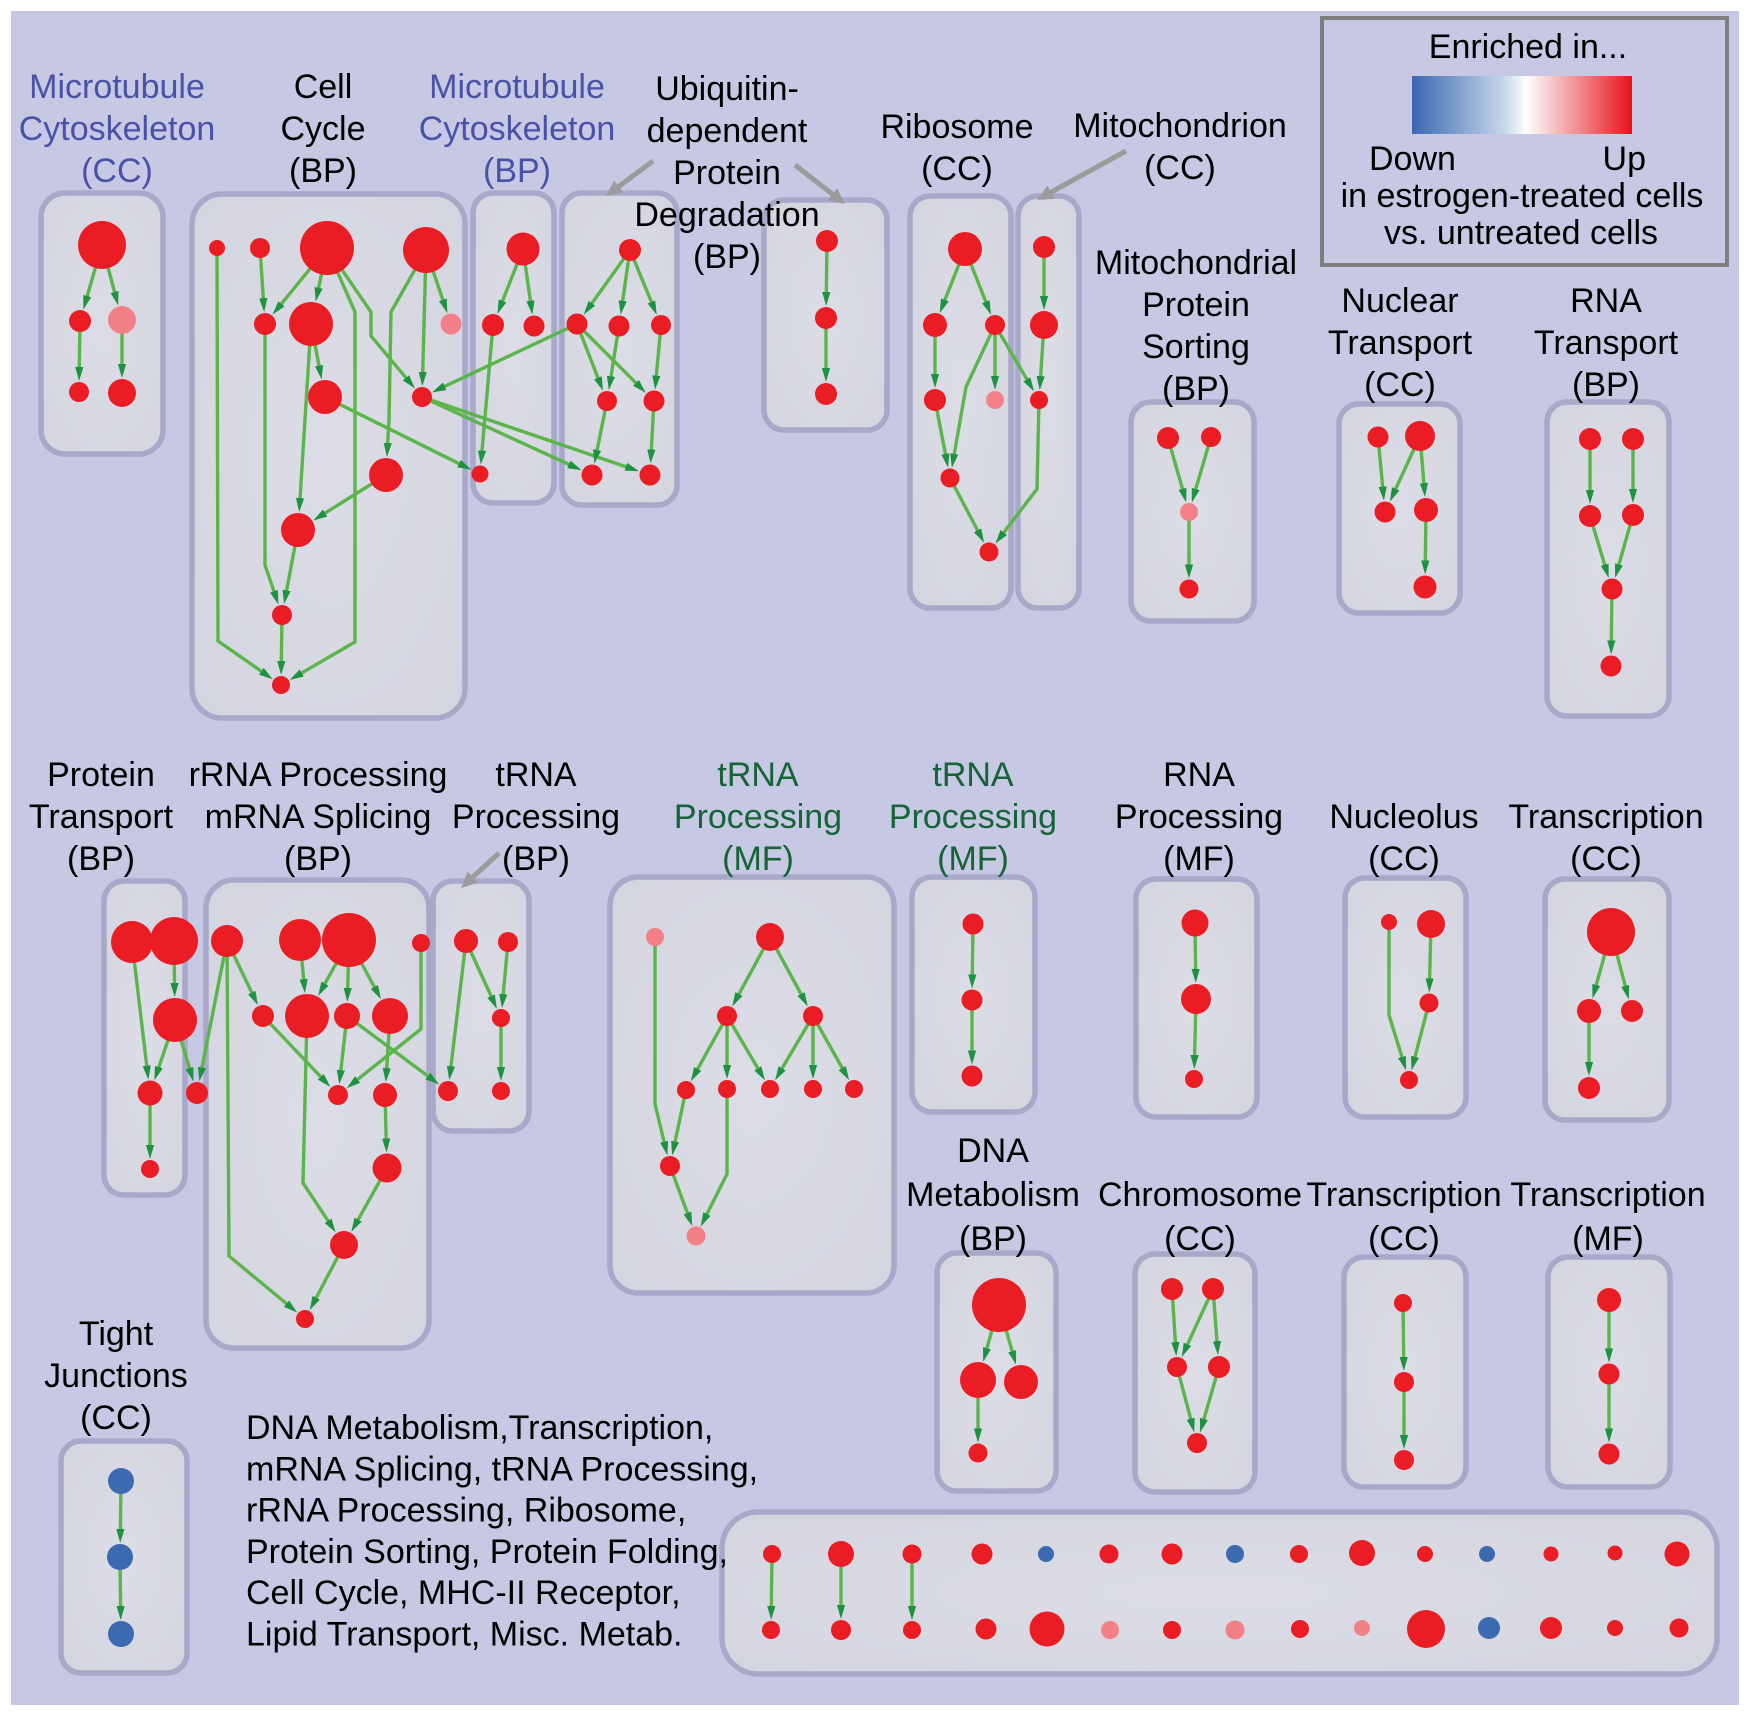 This screenshot has width=1750, height=1720. What do you see at coordinates (1403, 817) in the screenshot?
I see `svg-text: Nucleolus` at bounding box center [1403, 817].